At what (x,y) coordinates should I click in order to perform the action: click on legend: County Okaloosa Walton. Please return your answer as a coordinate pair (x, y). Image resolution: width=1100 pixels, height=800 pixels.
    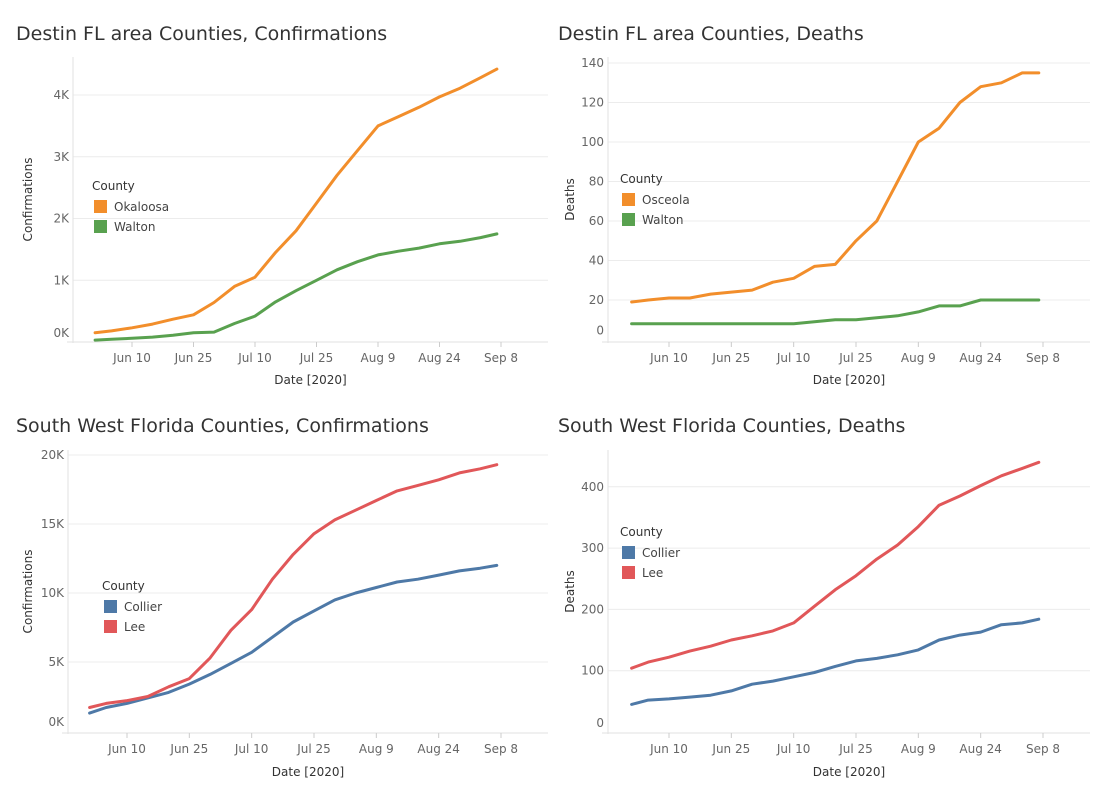
    Looking at the image, I should click on (130, 206).